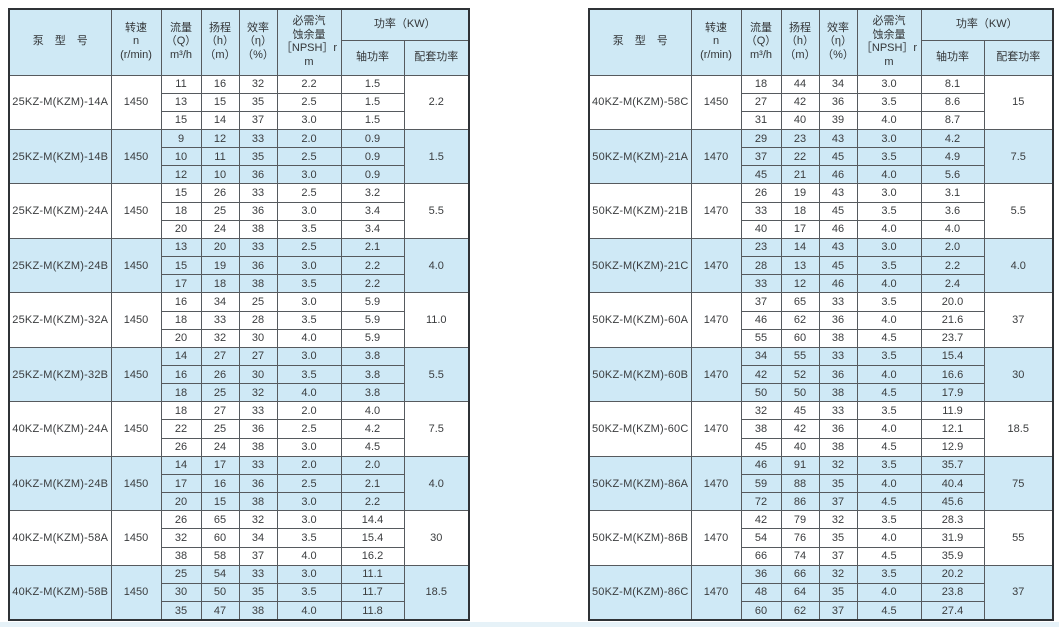  I want to click on shaft-power-value: 20.2, so click(952, 574).